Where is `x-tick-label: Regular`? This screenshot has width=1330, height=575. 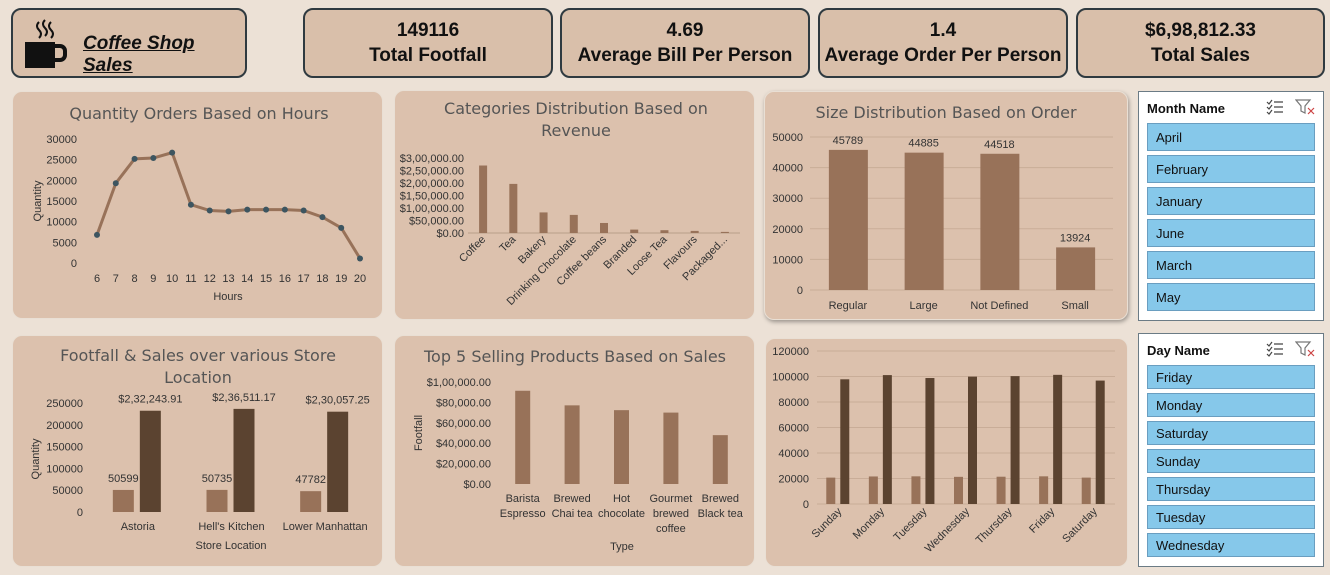 x-tick-label: Regular is located at coordinates (848, 306).